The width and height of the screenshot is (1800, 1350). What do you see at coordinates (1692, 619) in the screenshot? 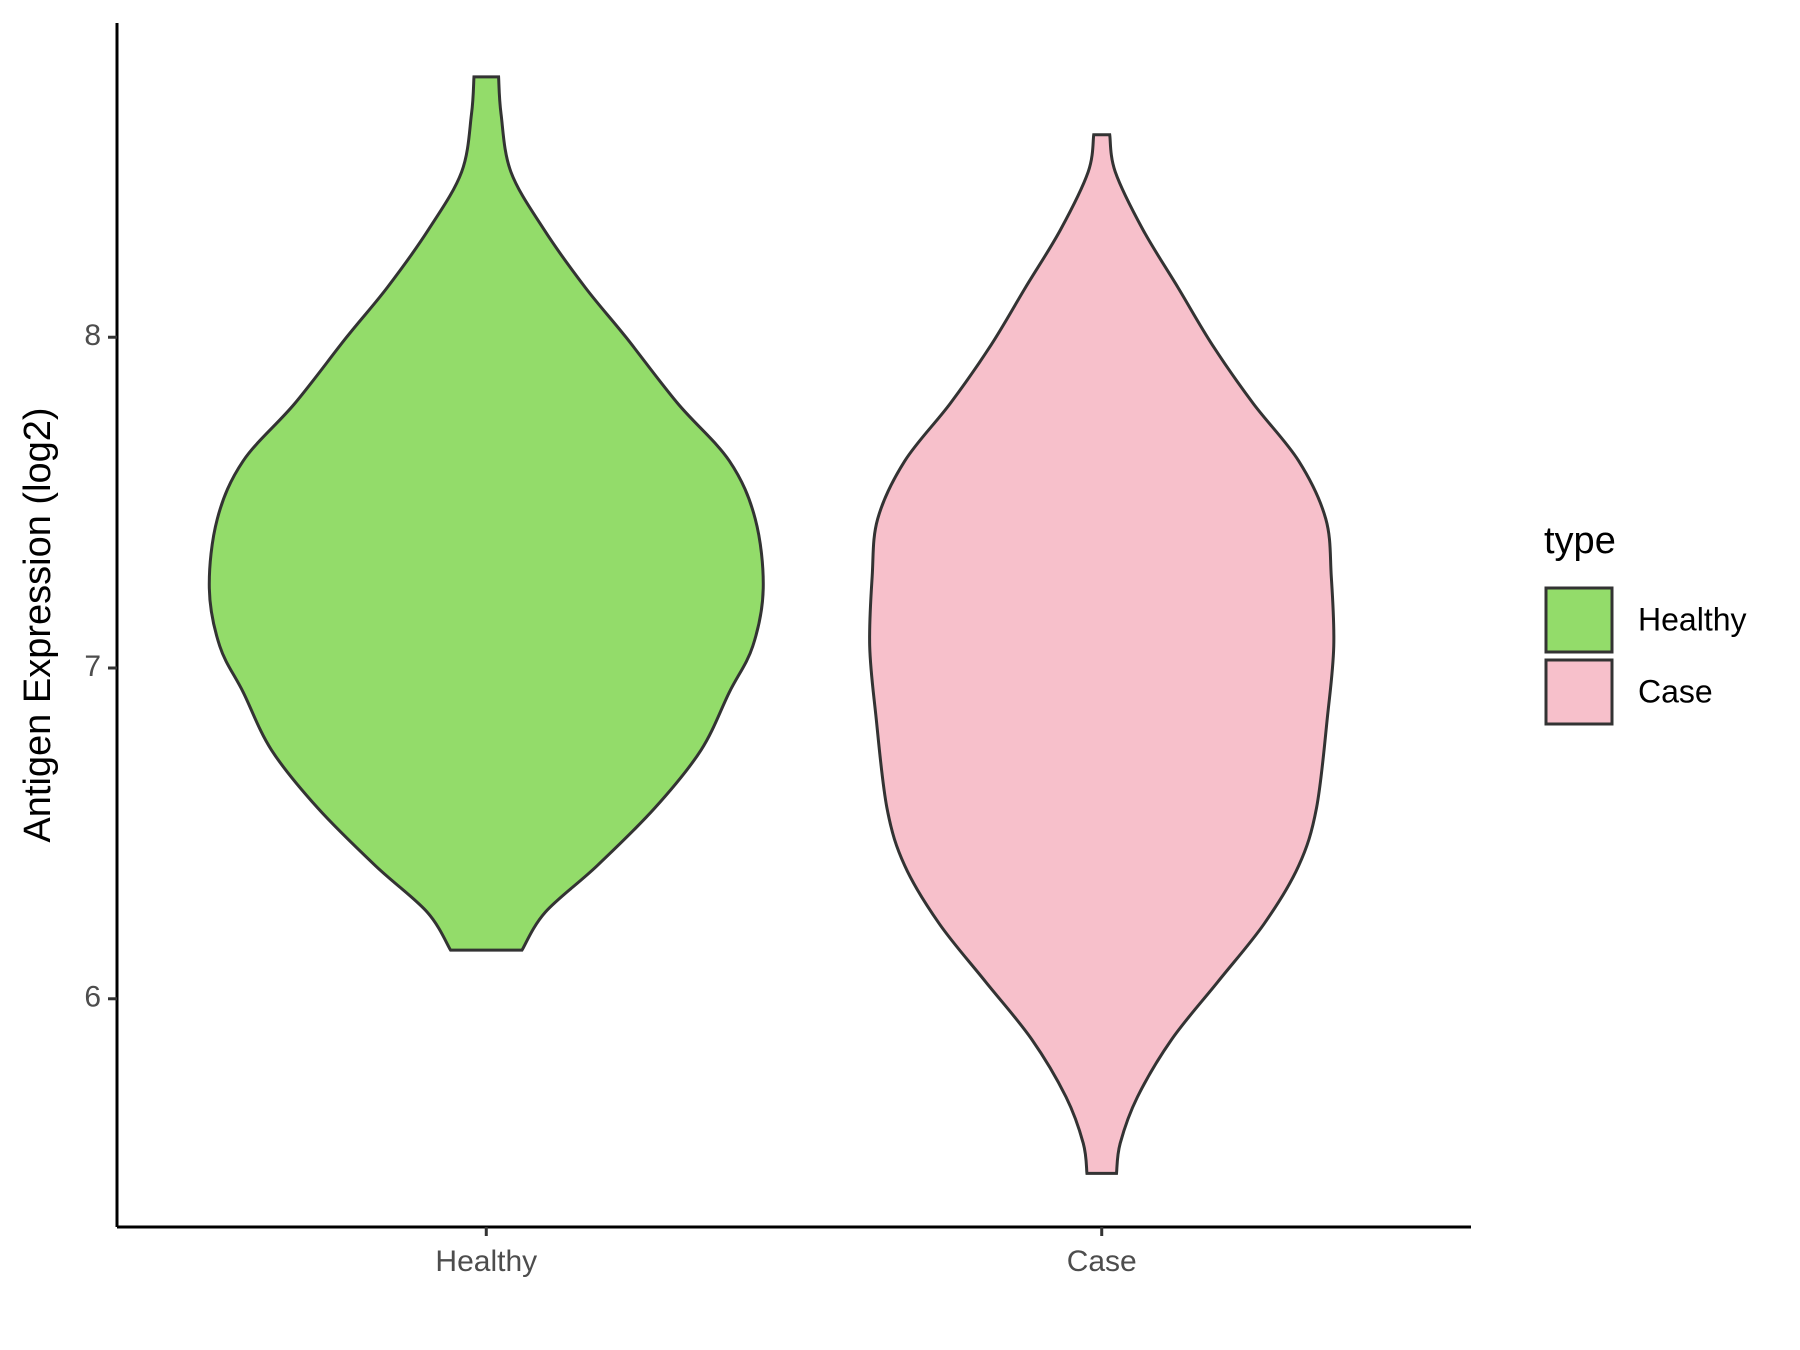
I see `legend-label: Healthy` at bounding box center [1692, 619].